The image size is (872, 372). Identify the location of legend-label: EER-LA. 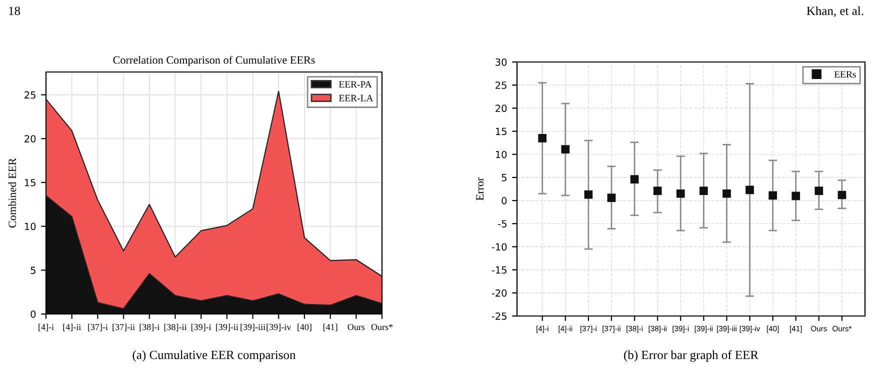
(356, 98).